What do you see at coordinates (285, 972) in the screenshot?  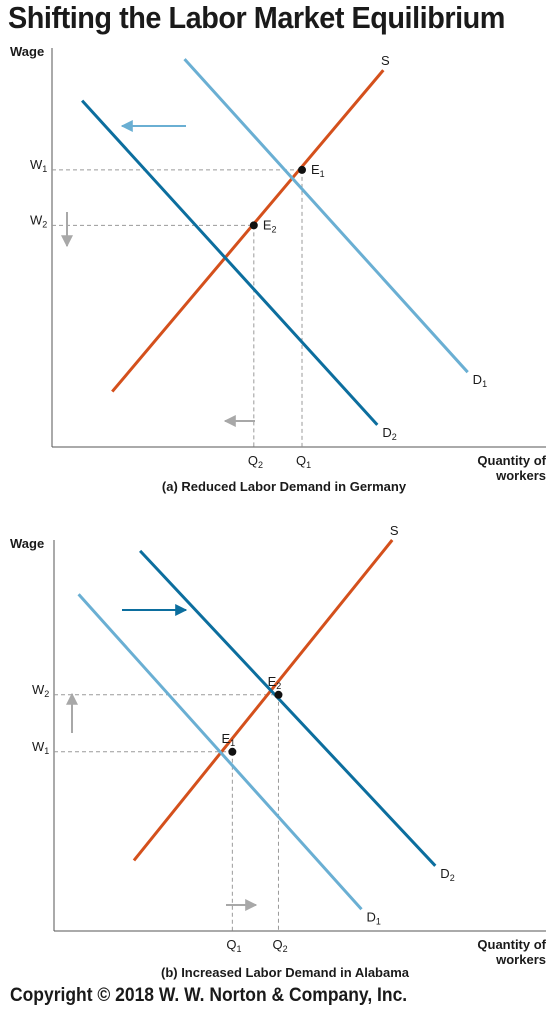 I see `panel-caption: (b) Increased Labor Demand in Alabama` at bounding box center [285, 972].